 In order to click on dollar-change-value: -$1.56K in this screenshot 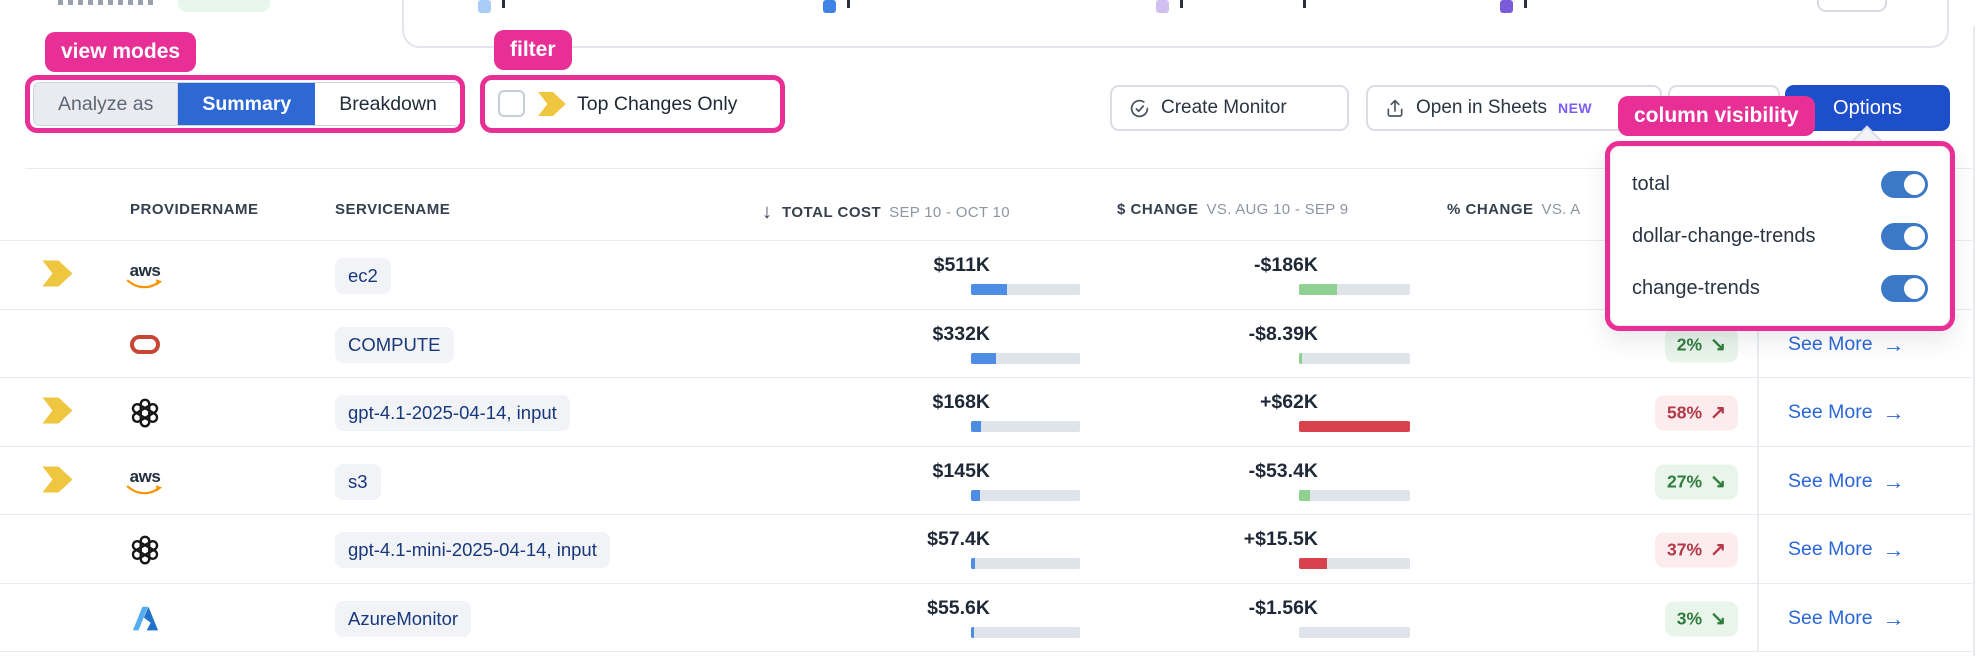, I will do `click(1283, 608)`.